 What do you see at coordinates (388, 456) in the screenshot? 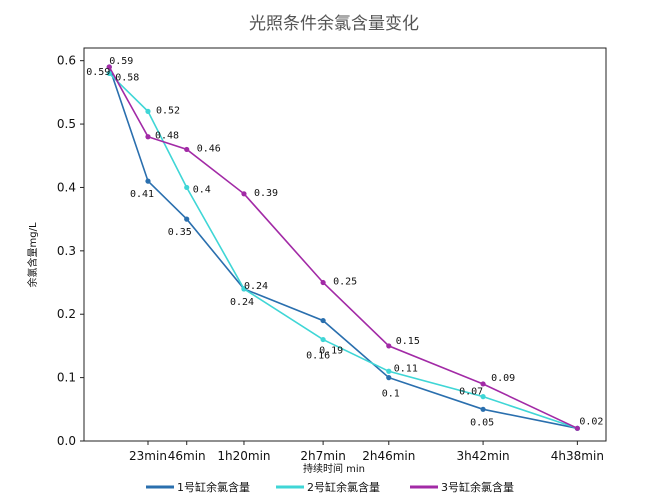
I see `x-tick-label: 2h46min` at bounding box center [388, 456].